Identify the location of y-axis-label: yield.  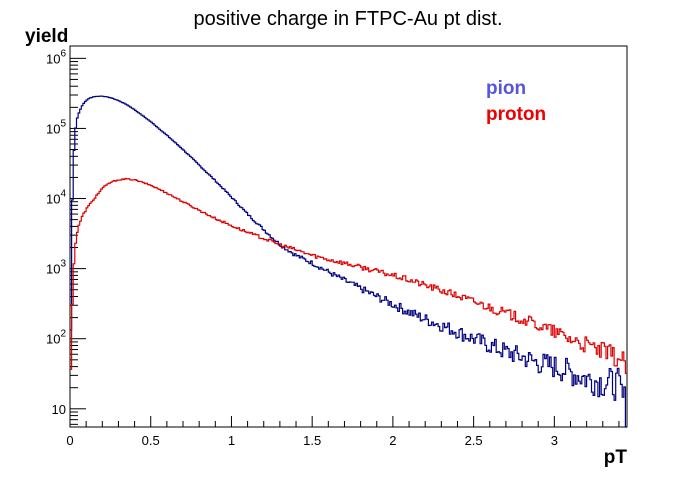
(46, 36).